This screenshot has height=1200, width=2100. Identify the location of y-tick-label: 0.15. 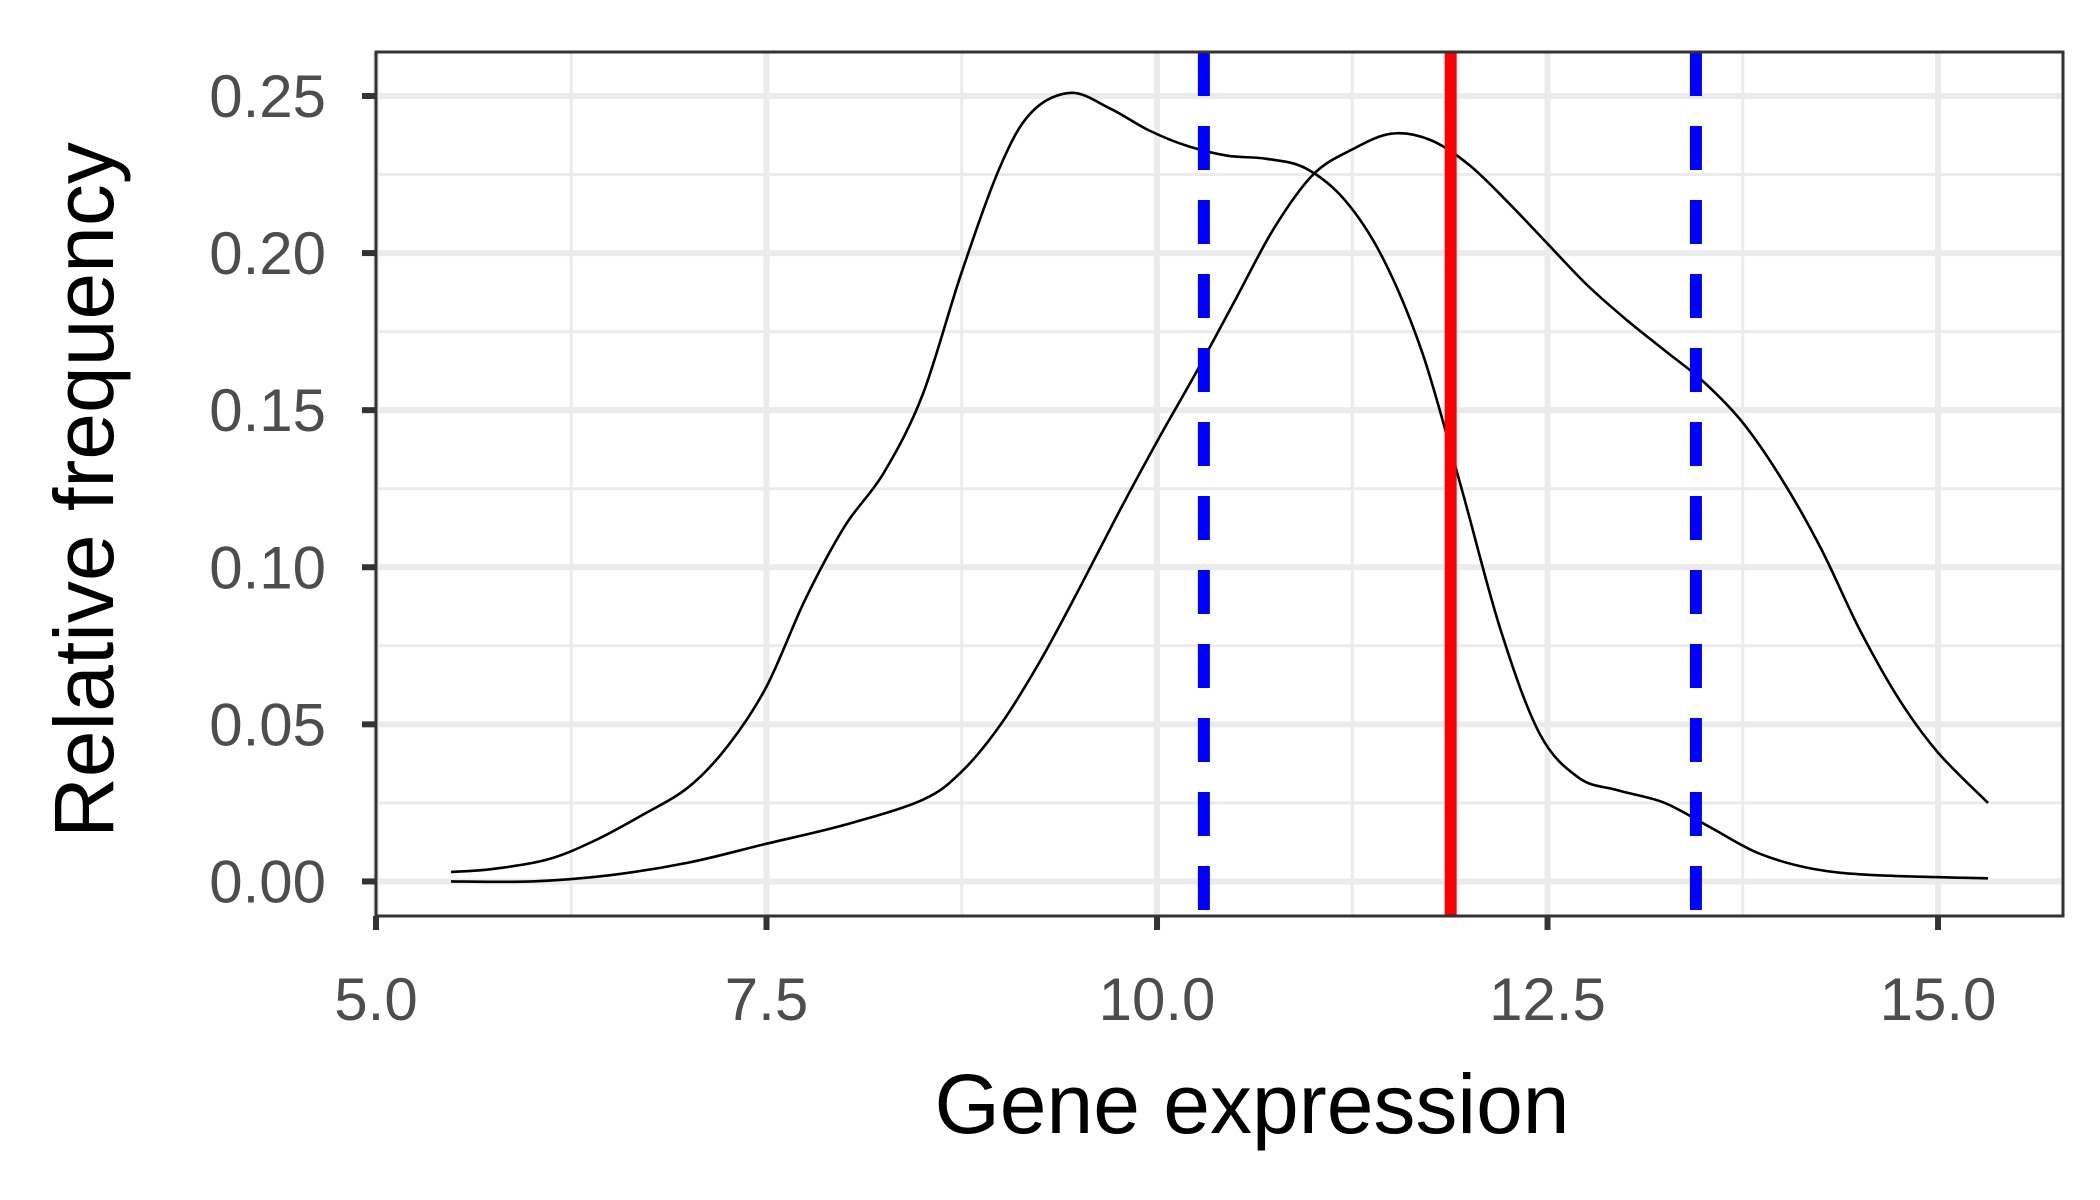
(267, 410).